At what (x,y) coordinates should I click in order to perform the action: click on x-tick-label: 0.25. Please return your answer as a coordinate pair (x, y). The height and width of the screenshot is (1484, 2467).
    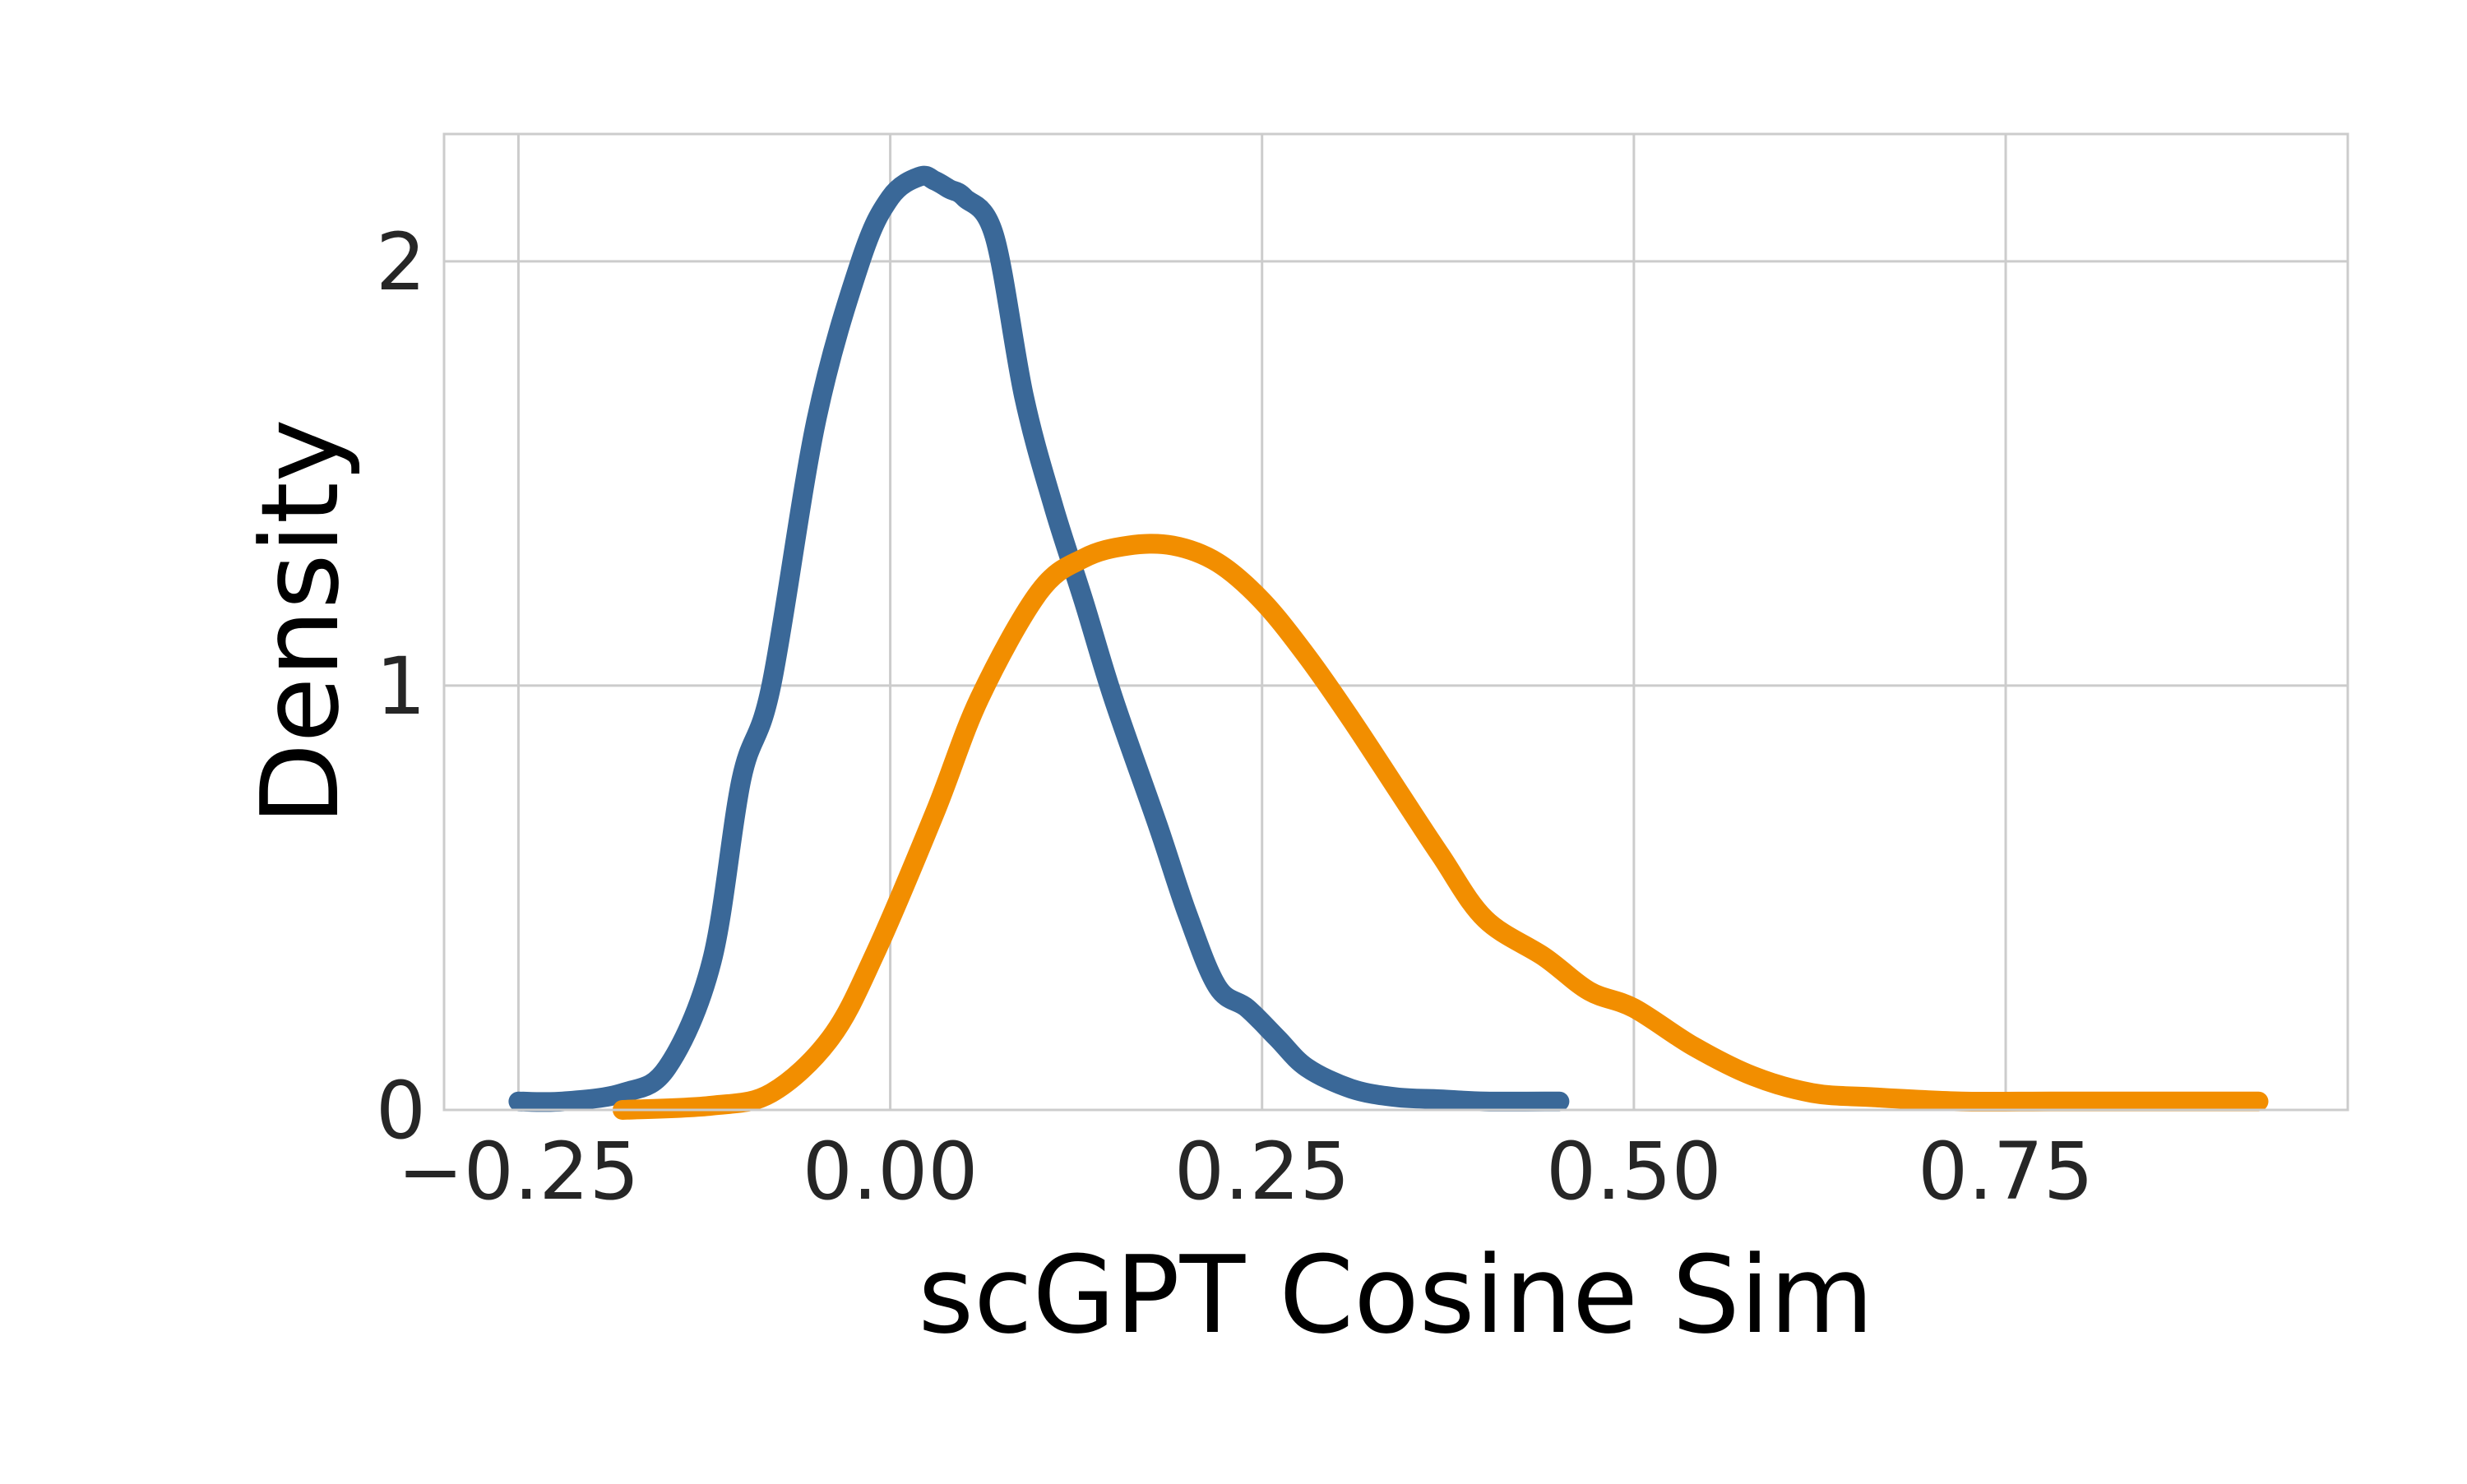
    Looking at the image, I should click on (1262, 1172).